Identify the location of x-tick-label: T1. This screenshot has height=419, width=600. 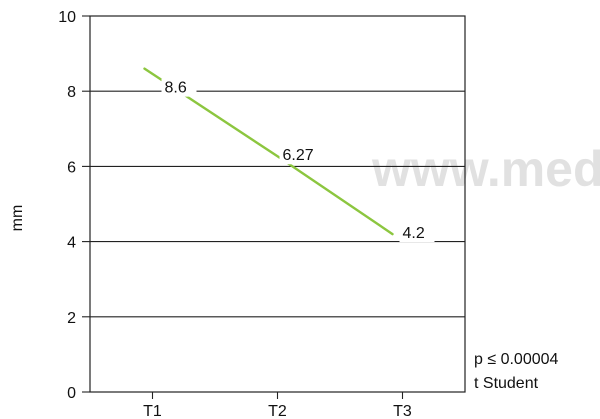
(152, 411).